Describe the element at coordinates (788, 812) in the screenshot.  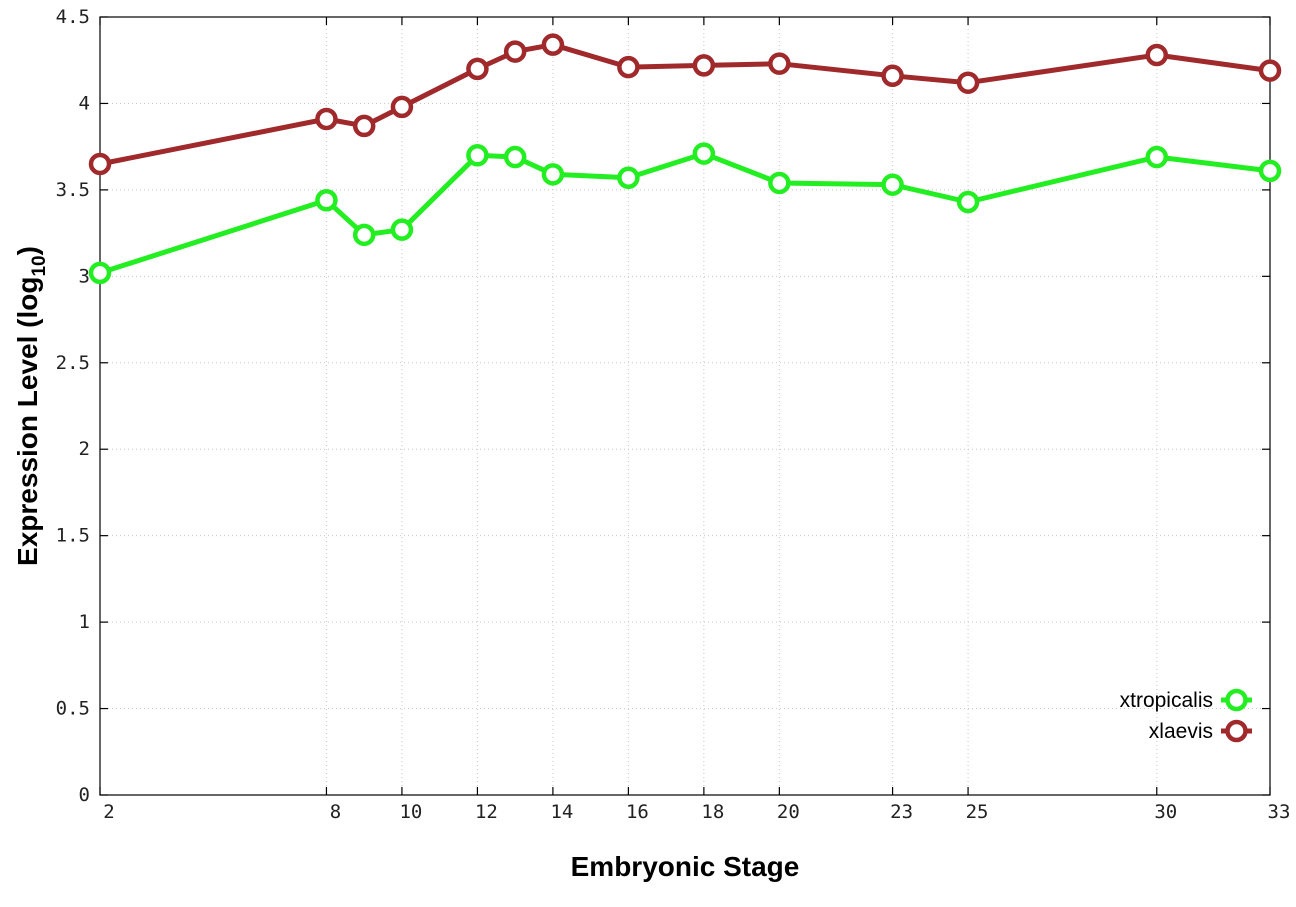
I see `x-tick-label: 20` at that location.